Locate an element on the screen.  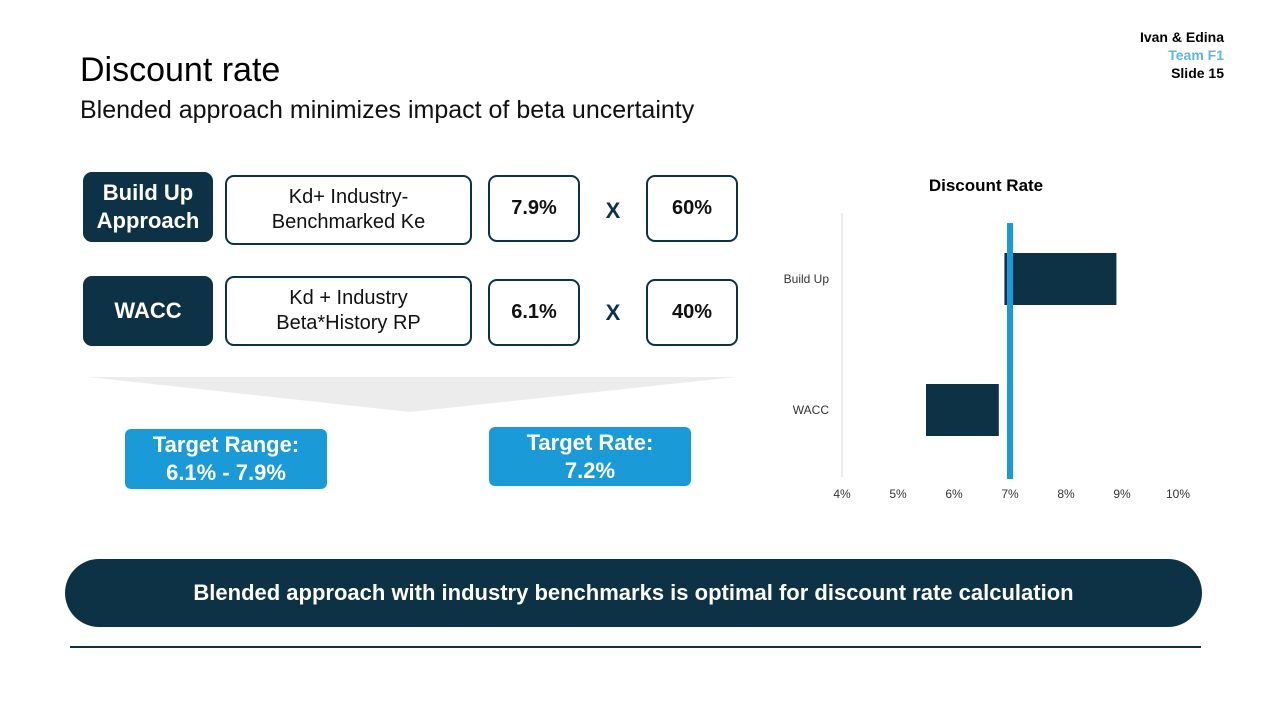
team-label: Team F1 is located at coordinates (1196, 55).